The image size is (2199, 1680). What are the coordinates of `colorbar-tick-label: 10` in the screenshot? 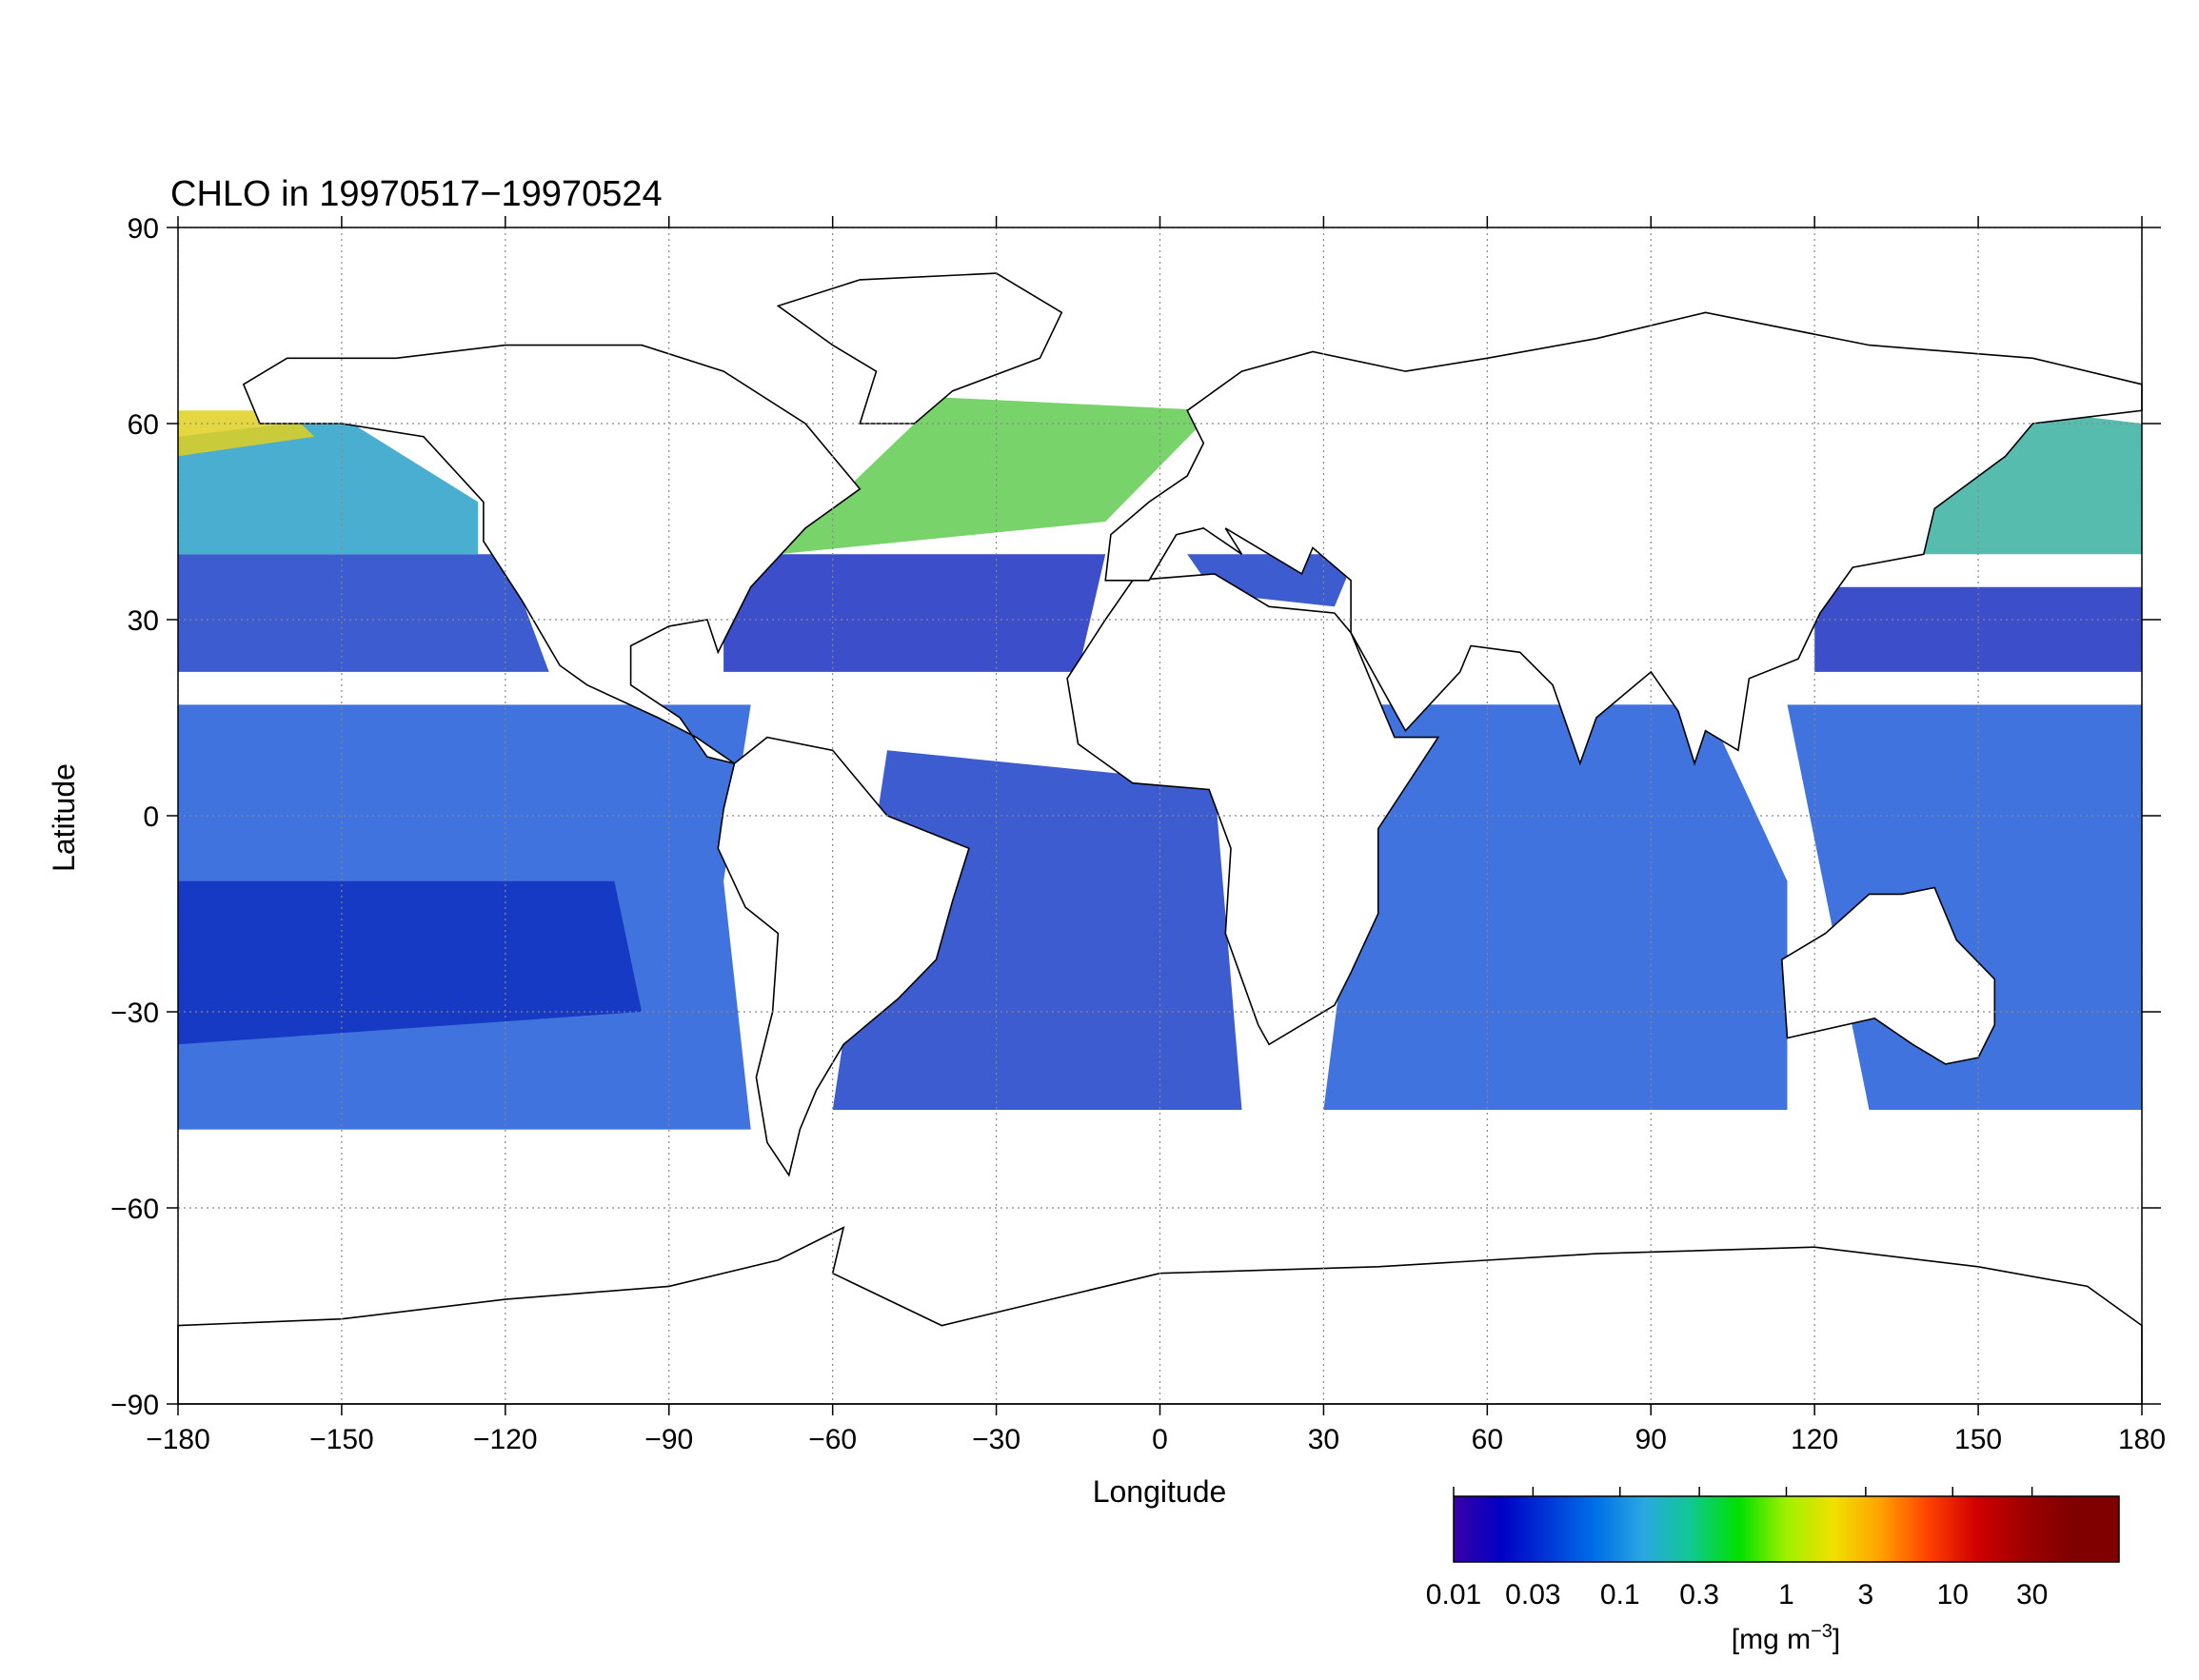 It's located at (1953, 1595).